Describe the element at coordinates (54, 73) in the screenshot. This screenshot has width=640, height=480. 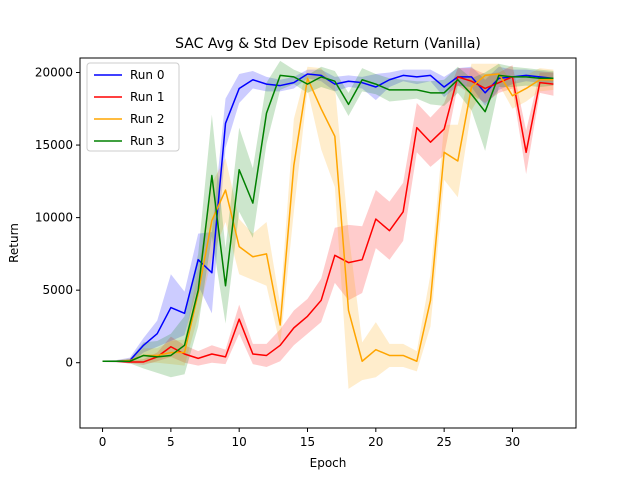
I see `y-tick-label: 20000` at that location.